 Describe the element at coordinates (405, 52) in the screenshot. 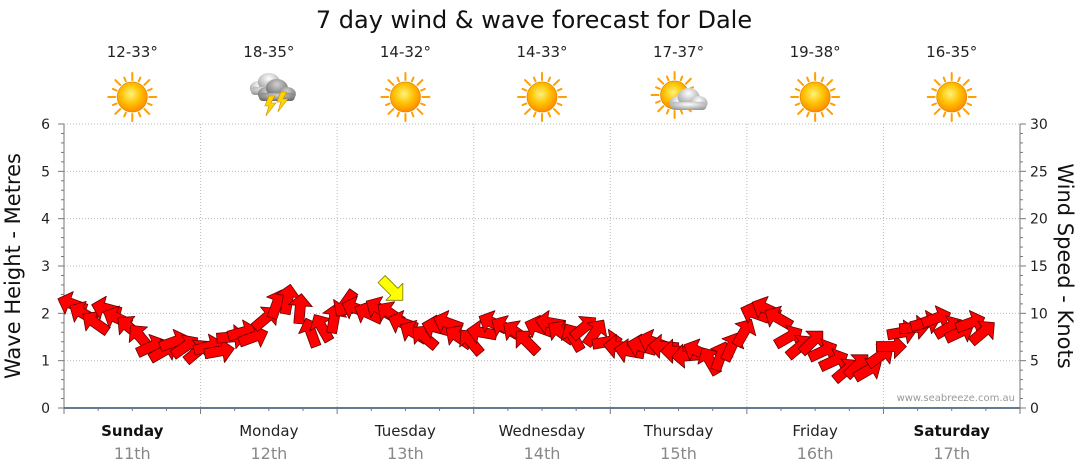

I see `temperature-range: 14-32°` at that location.